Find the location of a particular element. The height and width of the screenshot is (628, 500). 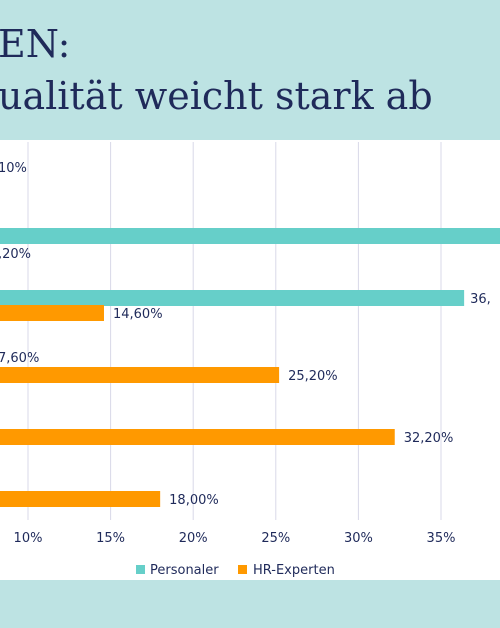

x-tick-label: 10% is located at coordinates (28, 538).